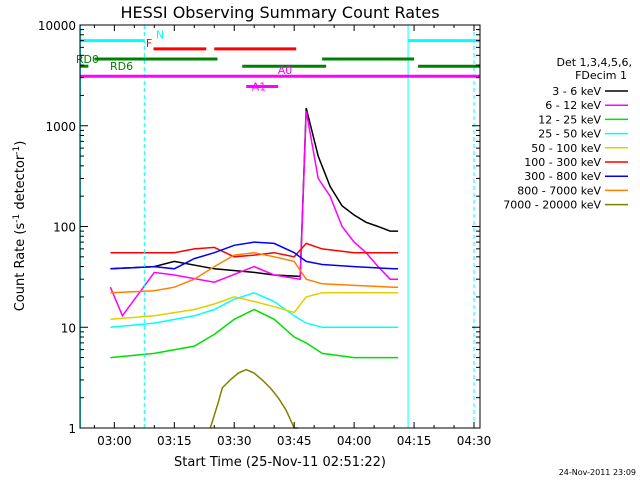 The width and height of the screenshot is (640, 480). I want to click on y-tick-label-4: 10000, so click(57, 26).